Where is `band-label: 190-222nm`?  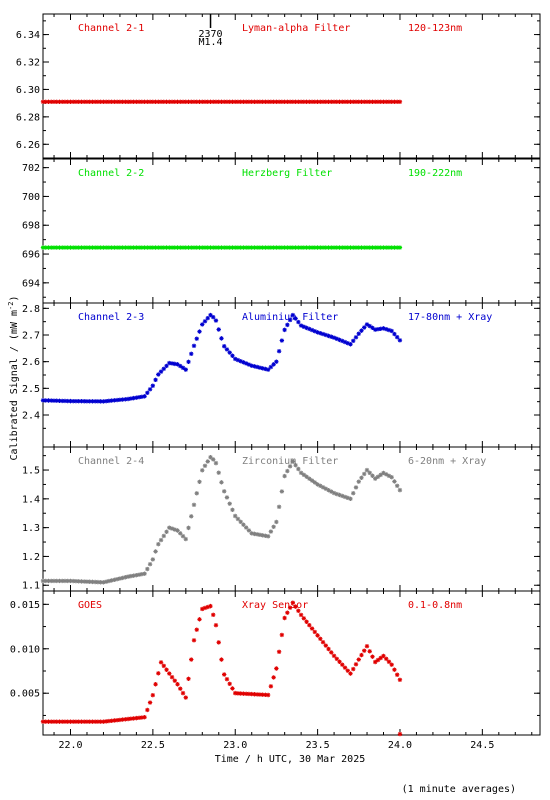 band-label: 190-222nm is located at coordinates (435, 173).